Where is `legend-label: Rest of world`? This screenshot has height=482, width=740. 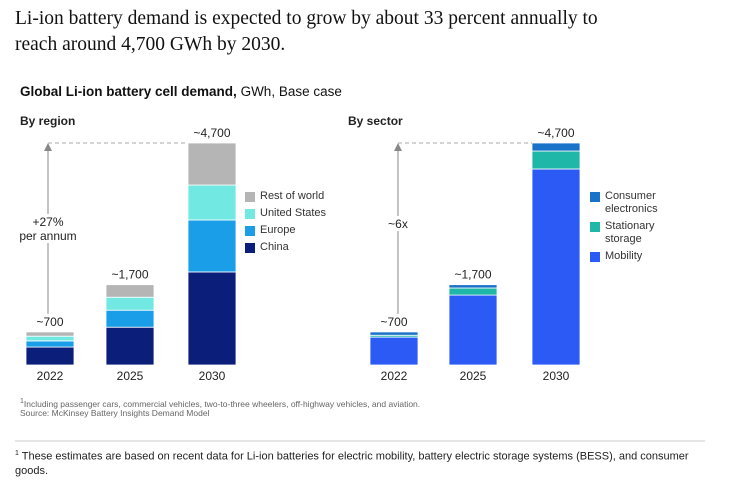
legend-label: Rest of world is located at coordinates (292, 196).